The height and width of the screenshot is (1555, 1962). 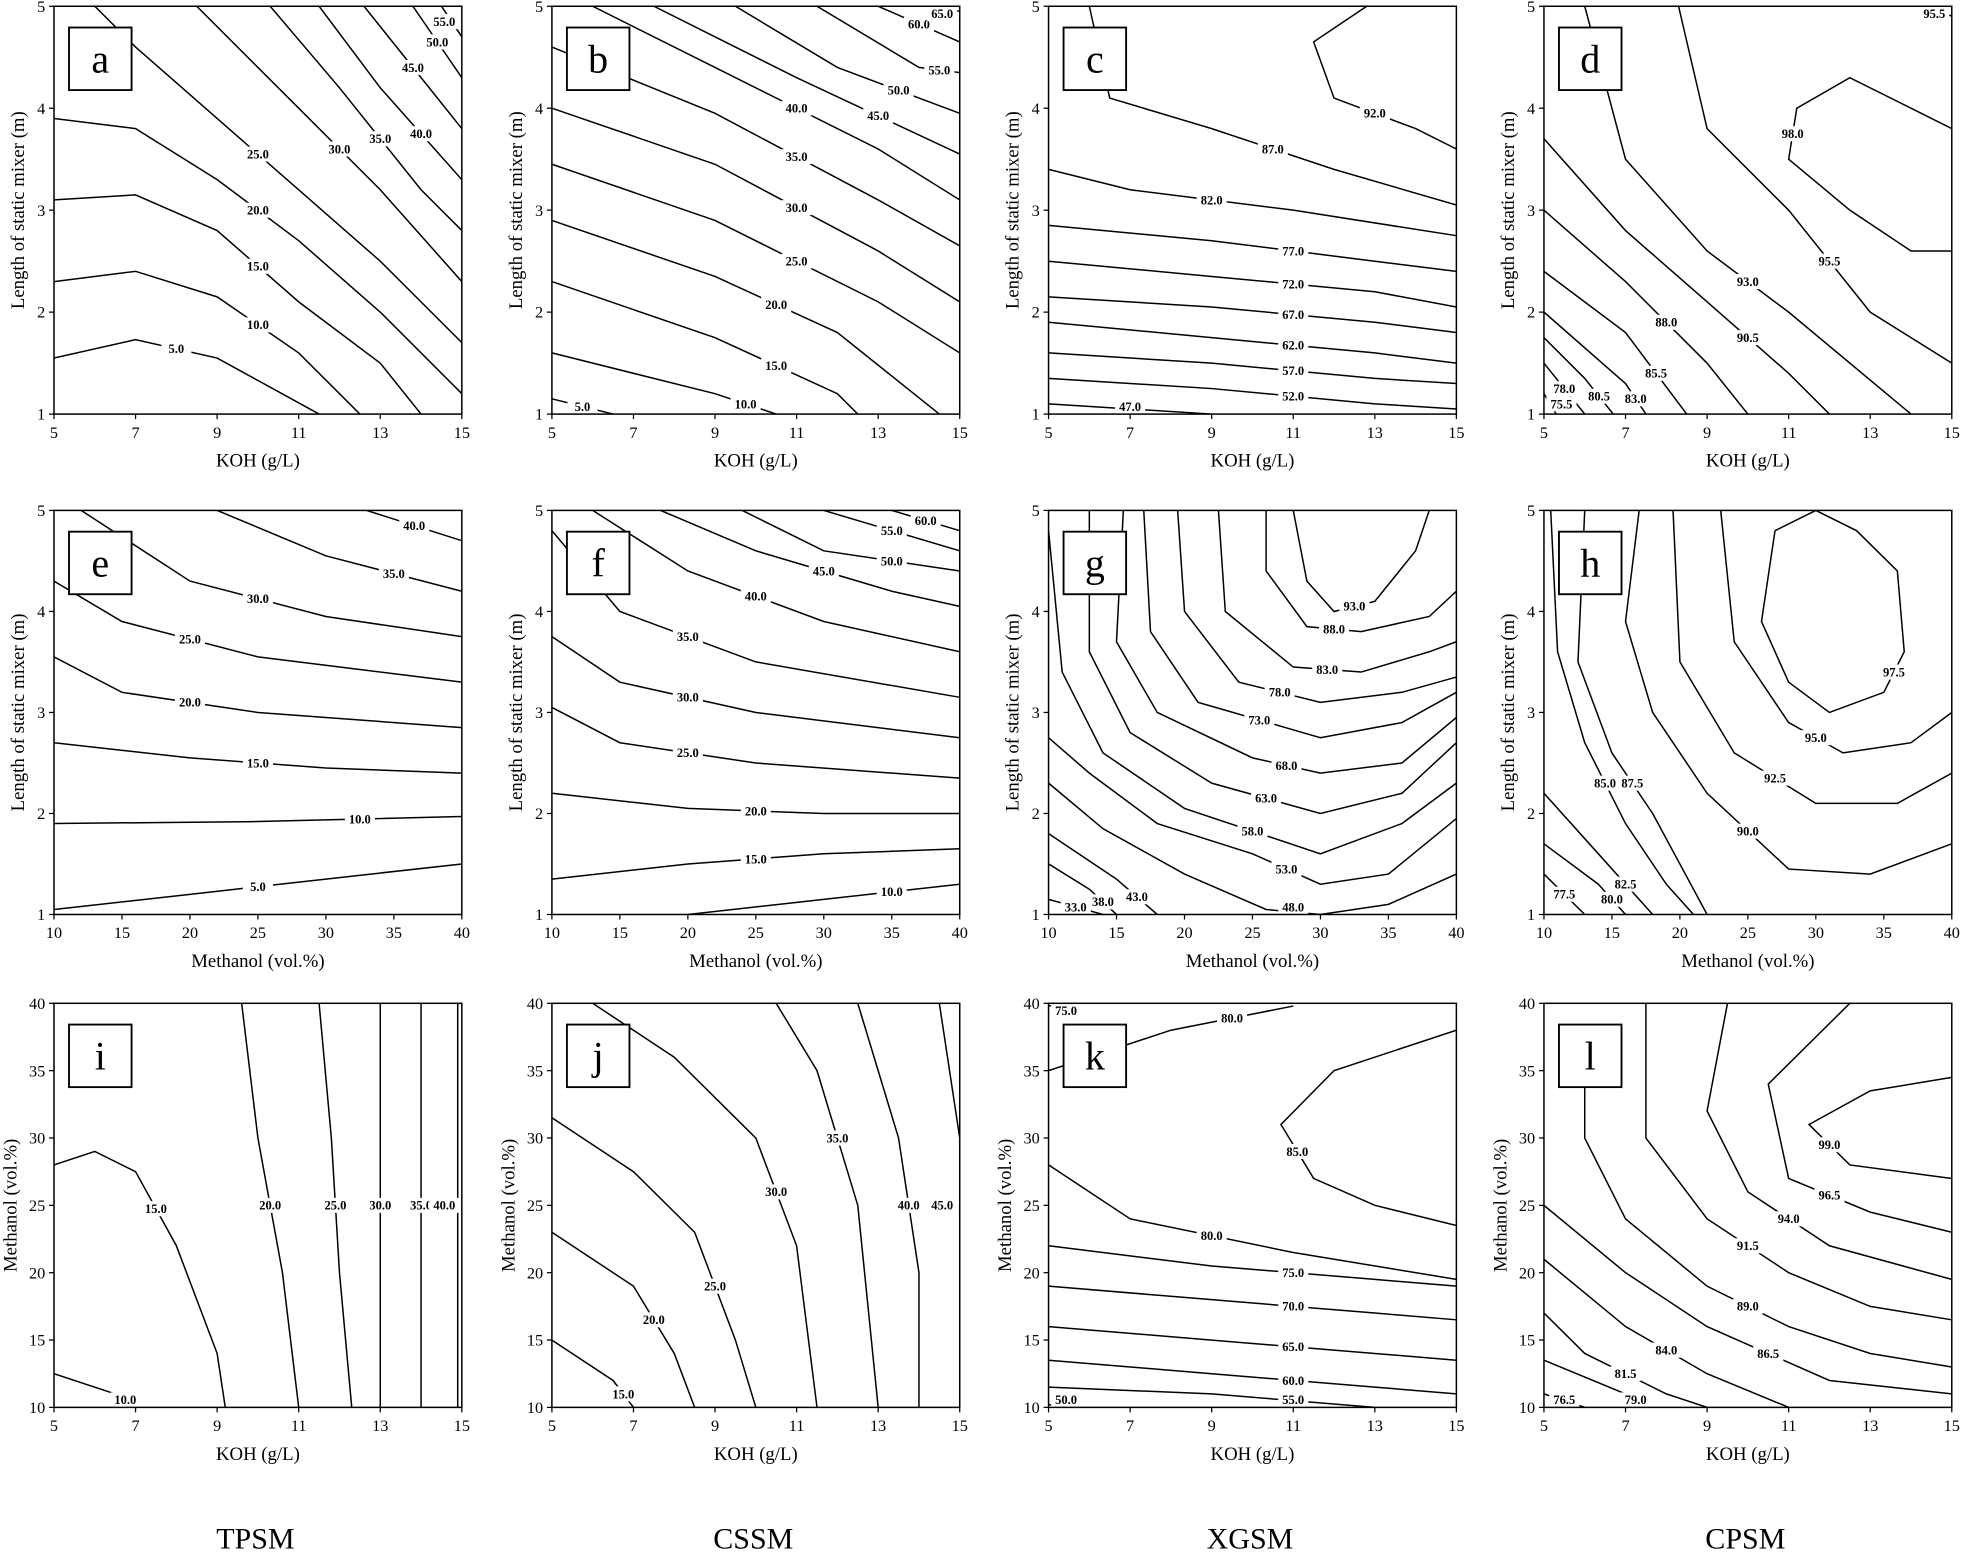 What do you see at coordinates (1293, 284) in the screenshot?
I see `contour-label: 72.0` at bounding box center [1293, 284].